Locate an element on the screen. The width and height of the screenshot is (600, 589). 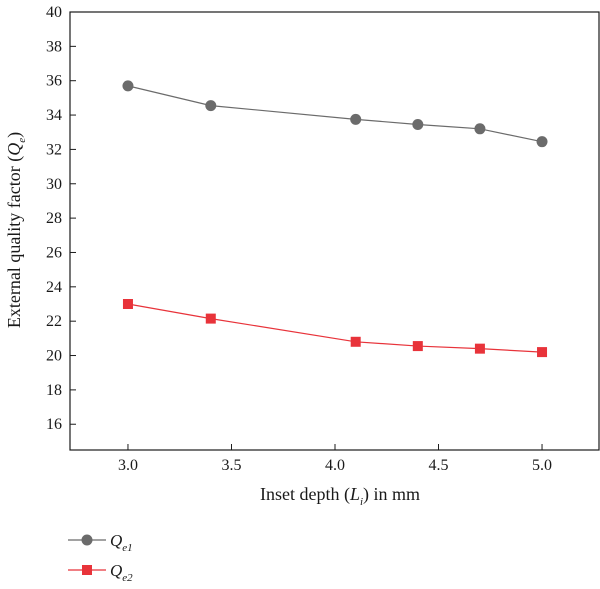
y-axis-label: External quality factor (Qe) is located at coordinates (16, 230).